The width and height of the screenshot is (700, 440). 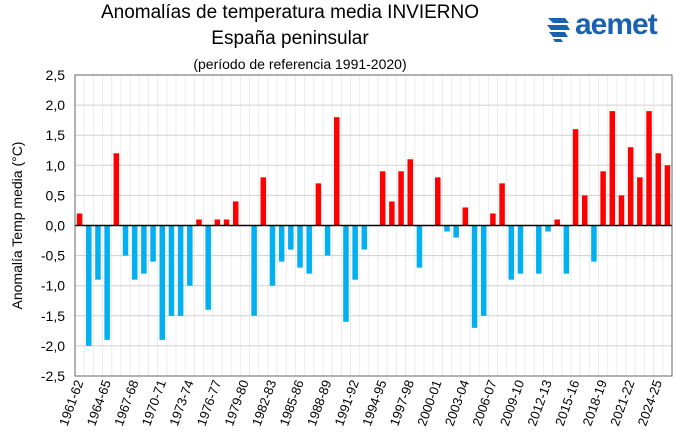 What do you see at coordinates (595, 403) in the screenshot?
I see `x-tick-label: 2018-19` at bounding box center [595, 403].